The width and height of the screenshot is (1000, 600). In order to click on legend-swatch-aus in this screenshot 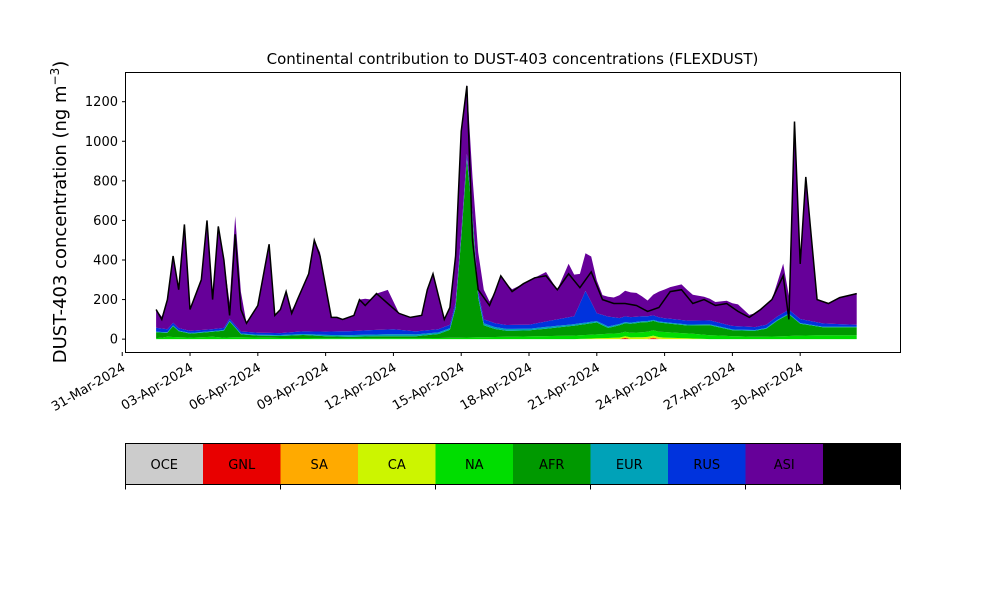, I will do `click(862, 464)`.